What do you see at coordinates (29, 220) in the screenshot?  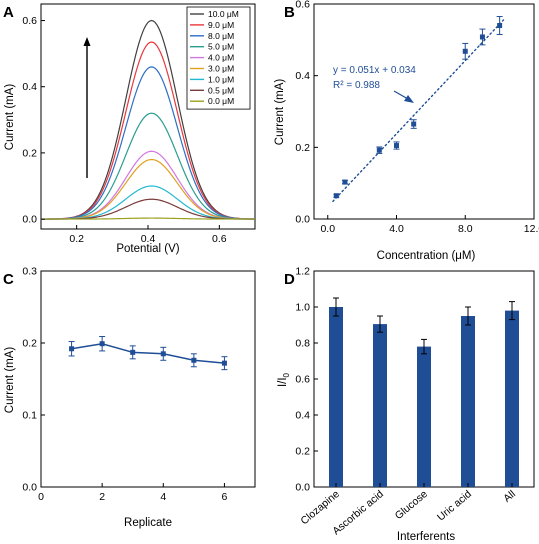 I see `a-y-tick-label: 0.0` at bounding box center [29, 220].